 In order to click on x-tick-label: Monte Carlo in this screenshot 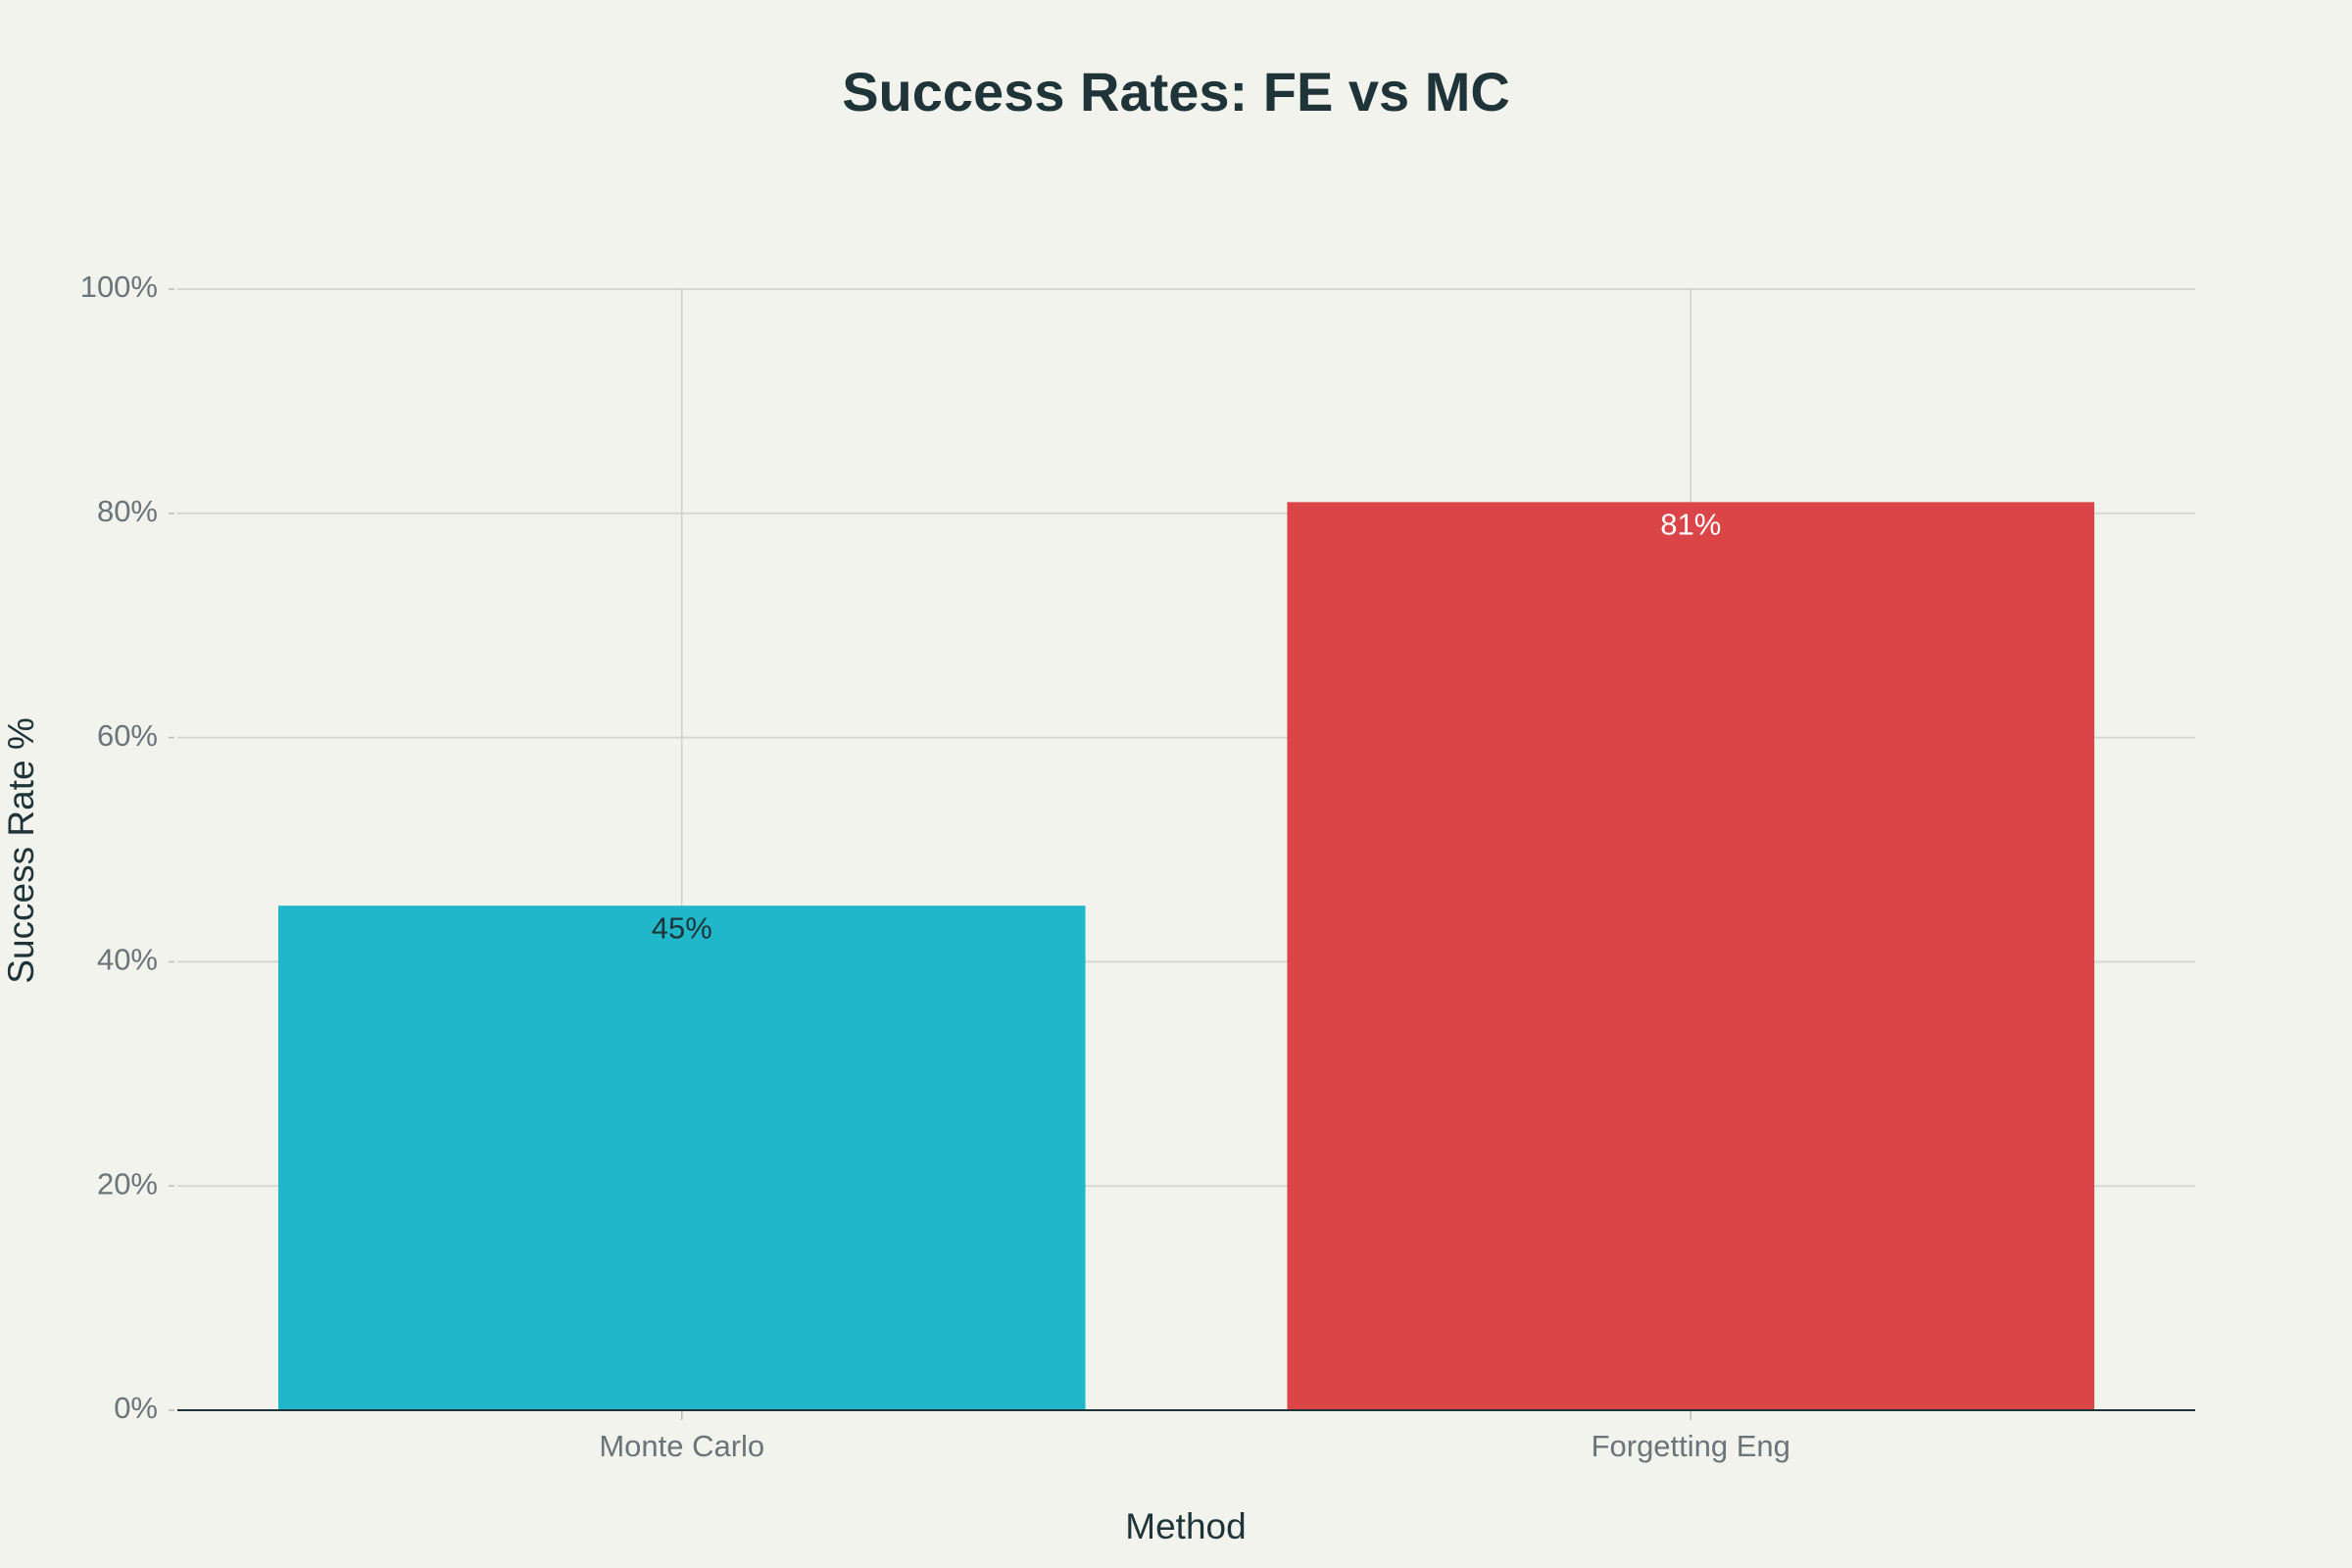, I will do `click(681, 1446)`.